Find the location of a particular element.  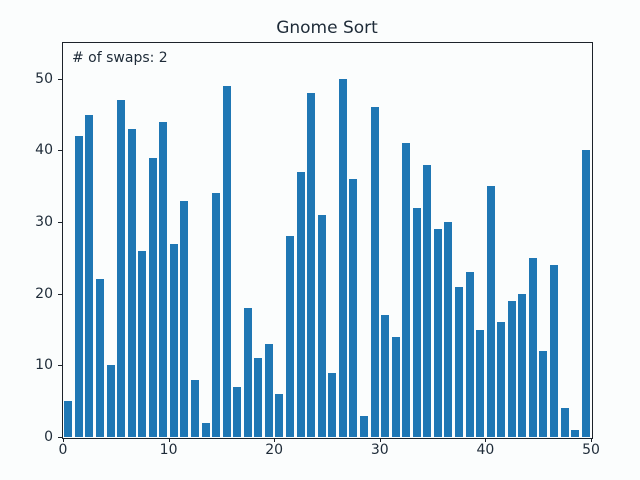

x-tick-label: 30 is located at coordinates (379, 450).